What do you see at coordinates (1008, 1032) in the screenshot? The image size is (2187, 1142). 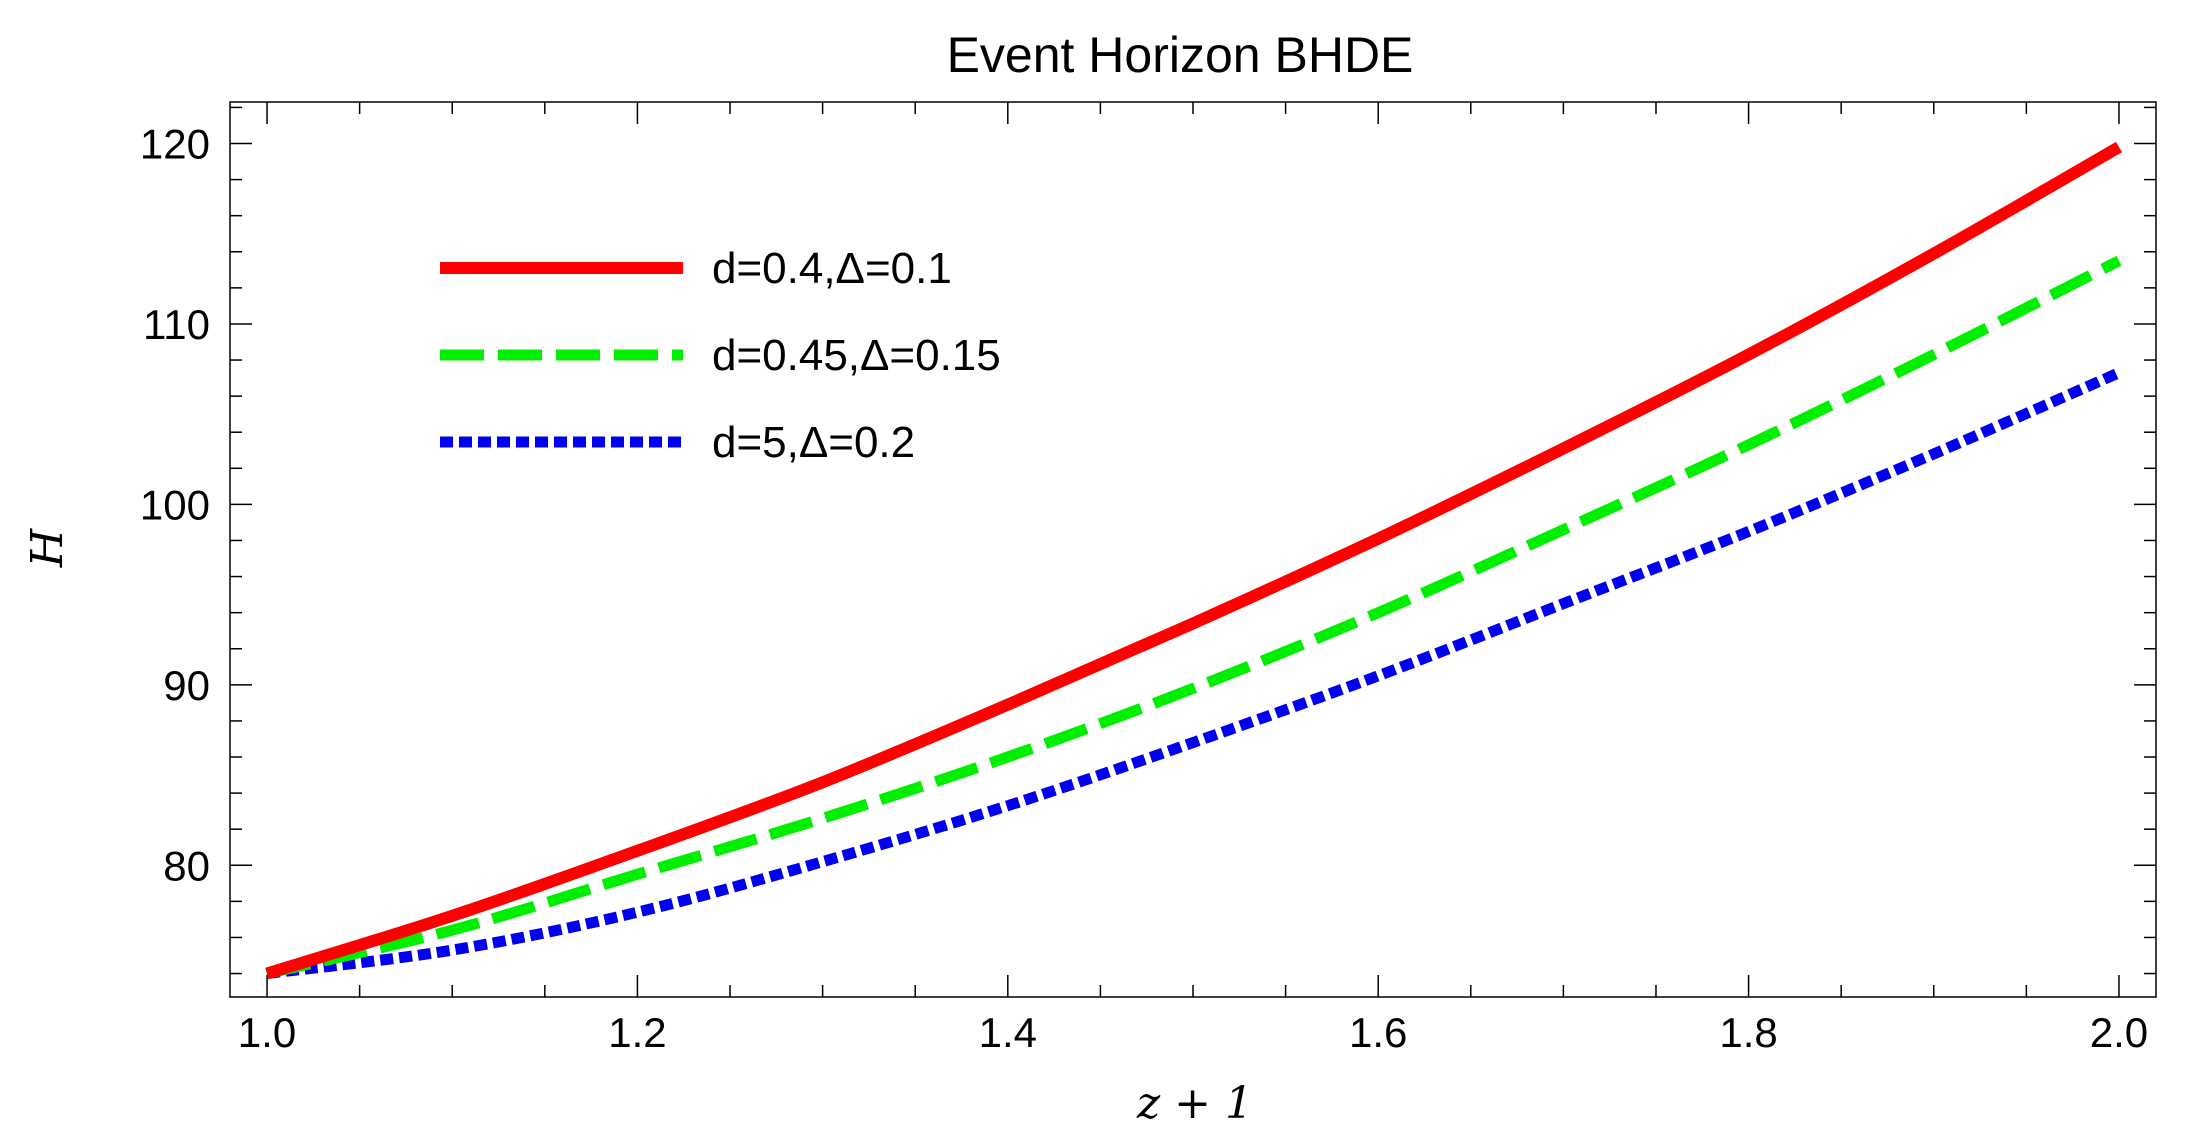 I see `x-tick-label: 1.4` at bounding box center [1008, 1032].